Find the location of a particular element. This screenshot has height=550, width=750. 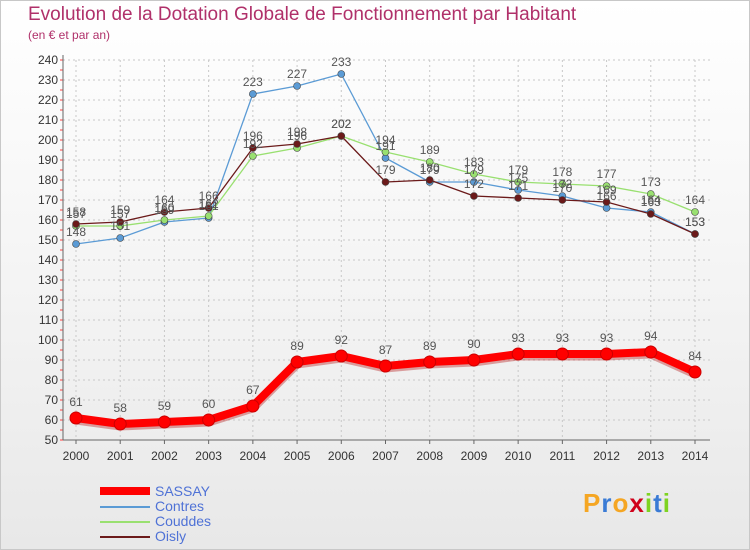

legend-swatch-sassay is located at coordinates (125, 491).